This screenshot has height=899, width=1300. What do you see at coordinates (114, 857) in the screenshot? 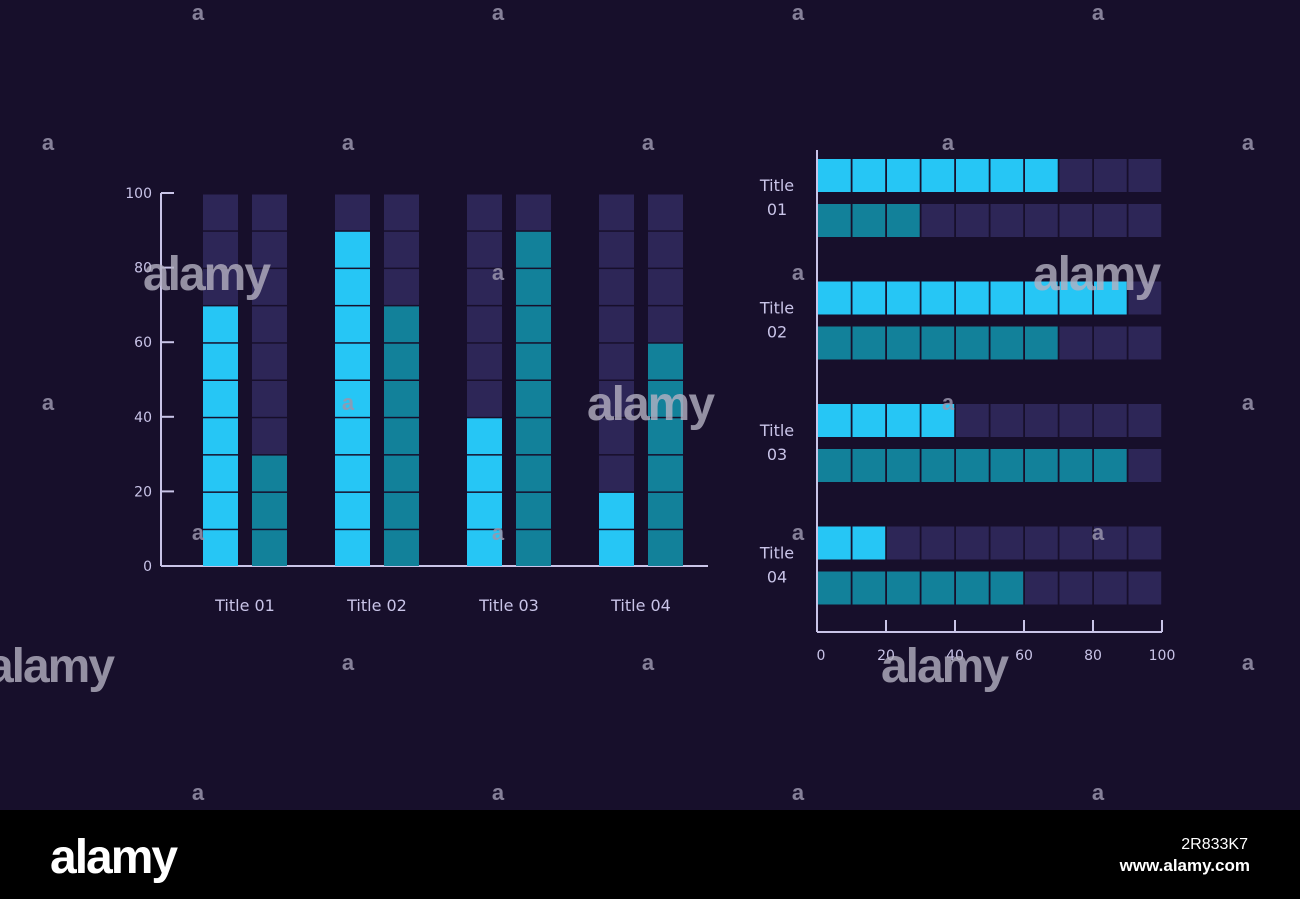
I see `footer-brand-logo: alamy` at bounding box center [114, 857].